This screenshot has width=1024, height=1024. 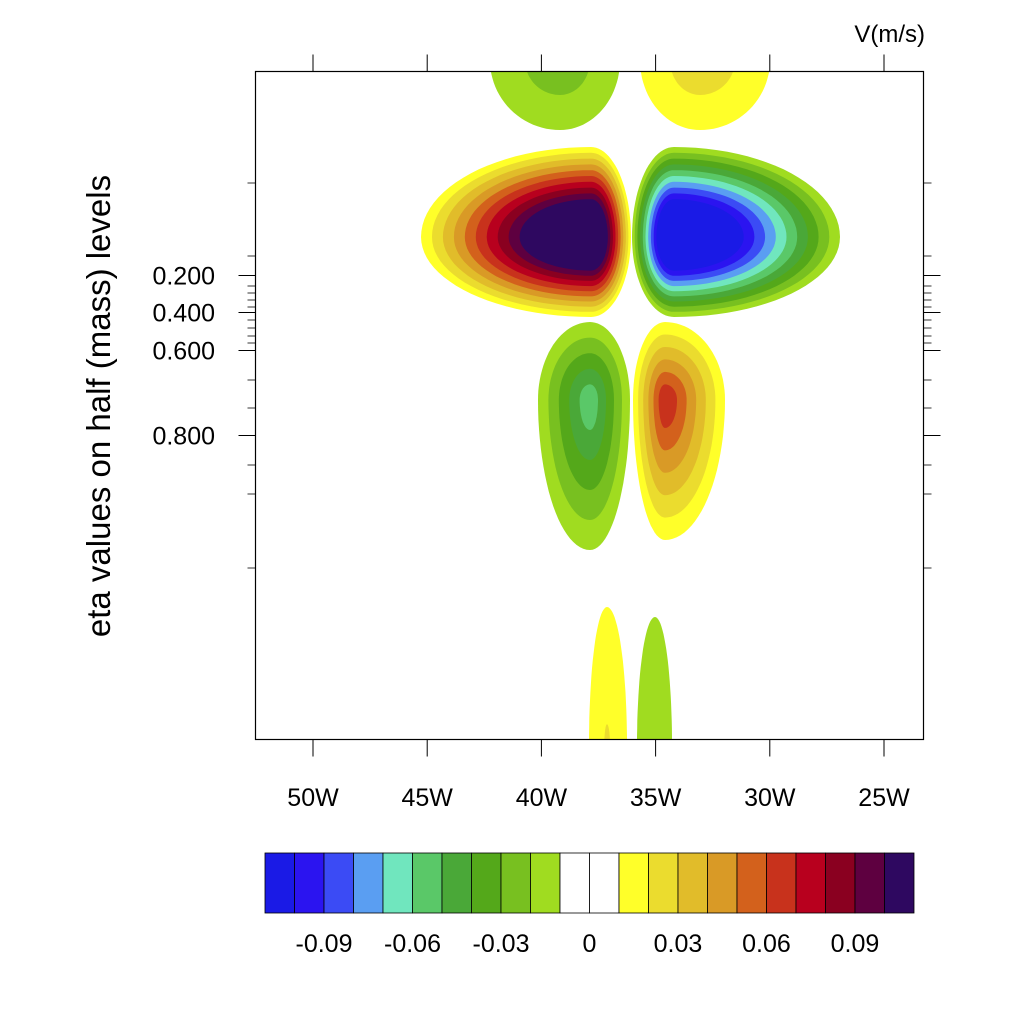 What do you see at coordinates (889, 34) in the screenshot?
I see `units-label: V(m/s)` at bounding box center [889, 34].